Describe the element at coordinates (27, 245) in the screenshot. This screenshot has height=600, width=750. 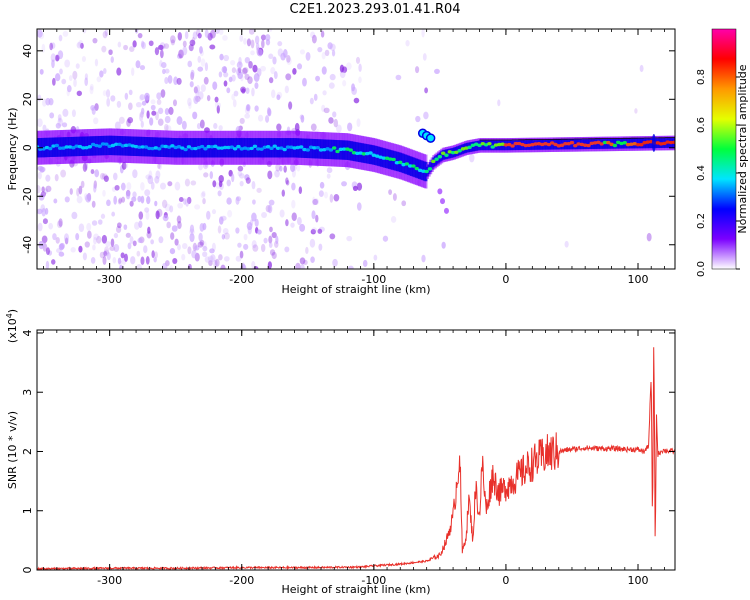
I see `spectrogram-y-tick-label: -40` at that location.